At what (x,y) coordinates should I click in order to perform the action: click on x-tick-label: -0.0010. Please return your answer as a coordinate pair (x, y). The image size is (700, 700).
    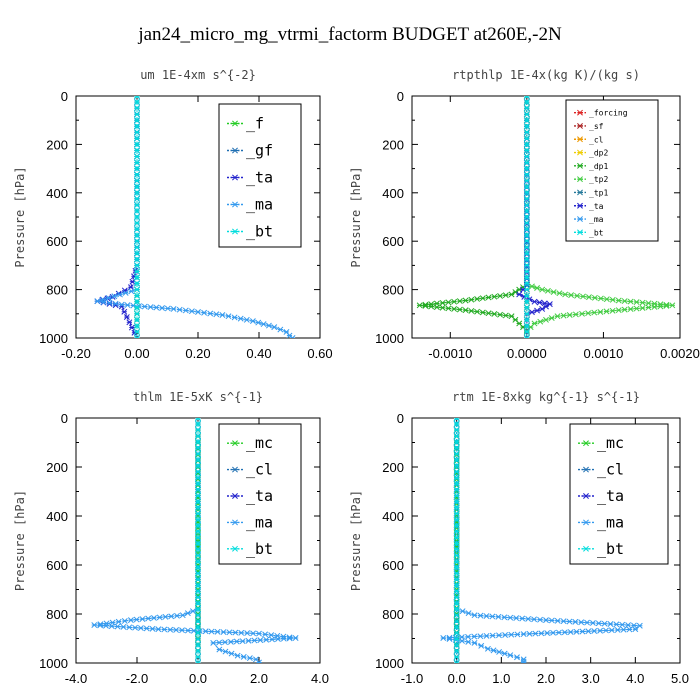
    Looking at the image, I should click on (450, 353).